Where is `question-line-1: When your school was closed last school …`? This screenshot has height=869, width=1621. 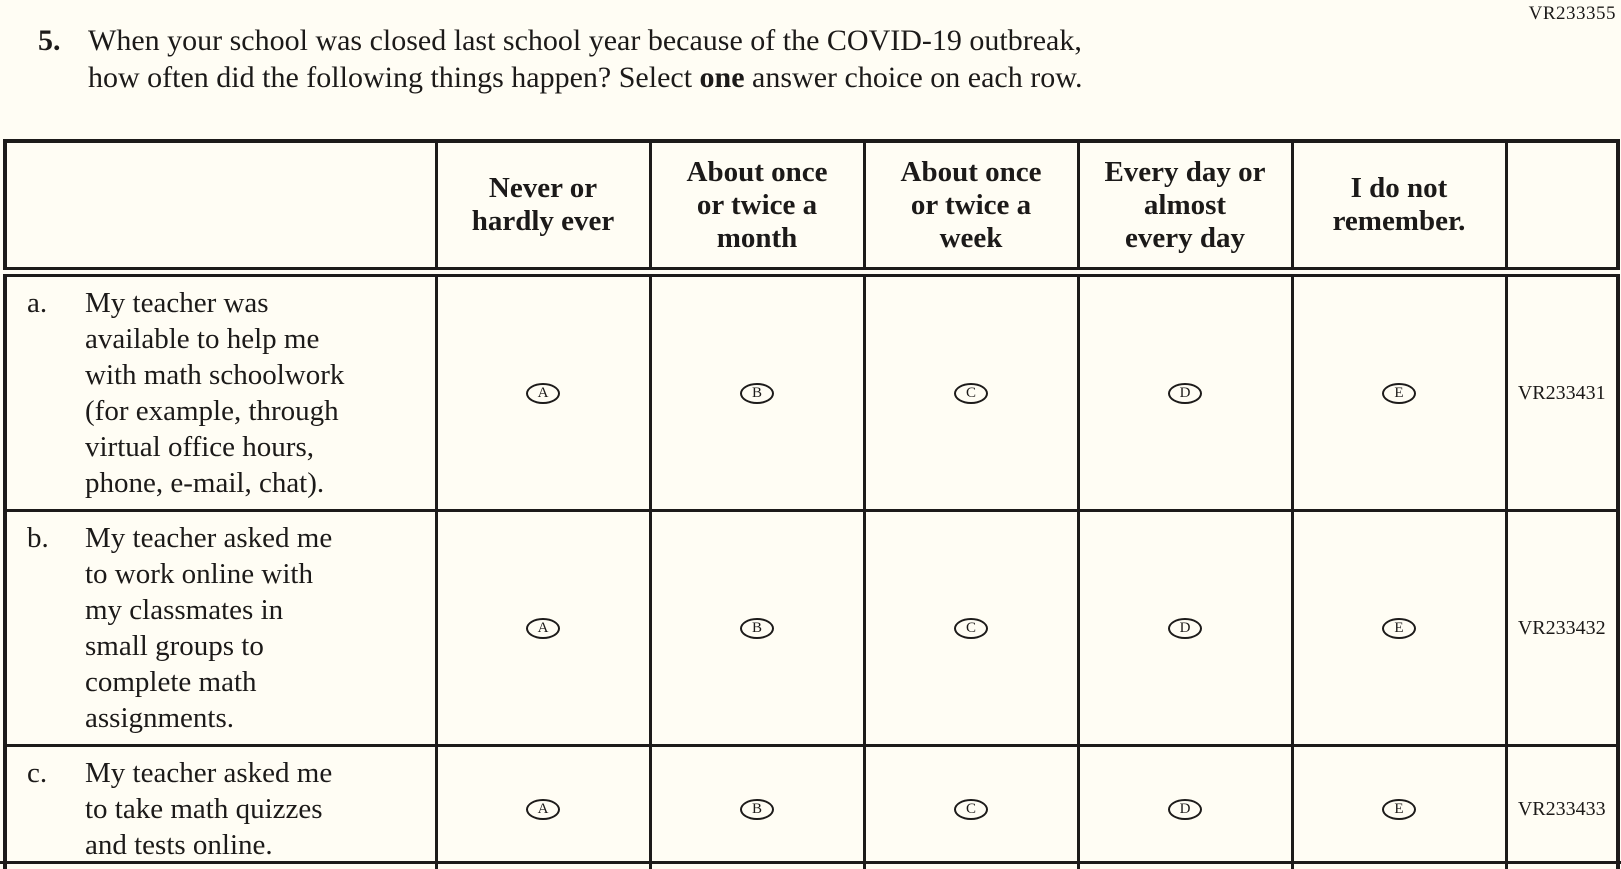 question-line-1: When your school was closed last school … is located at coordinates (585, 40).